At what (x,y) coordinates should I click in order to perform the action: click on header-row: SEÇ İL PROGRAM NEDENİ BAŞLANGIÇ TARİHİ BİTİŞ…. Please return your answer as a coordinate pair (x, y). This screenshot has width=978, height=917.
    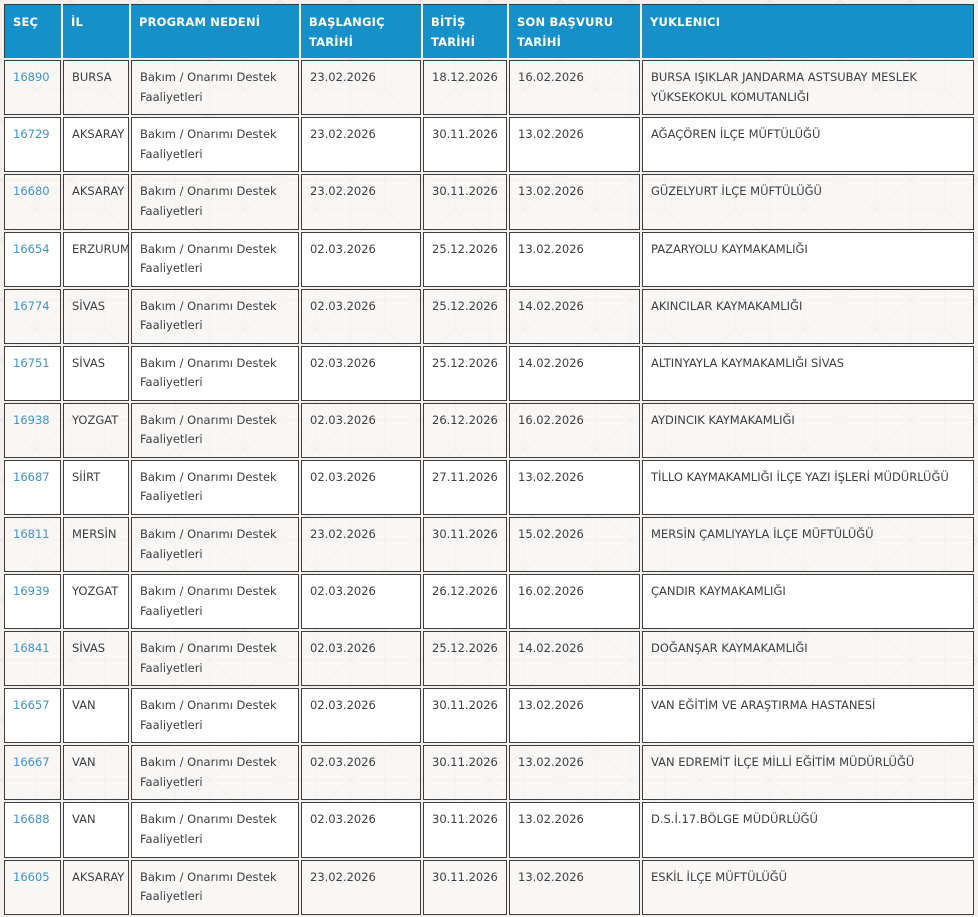
    Looking at the image, I should click on (489, 31).